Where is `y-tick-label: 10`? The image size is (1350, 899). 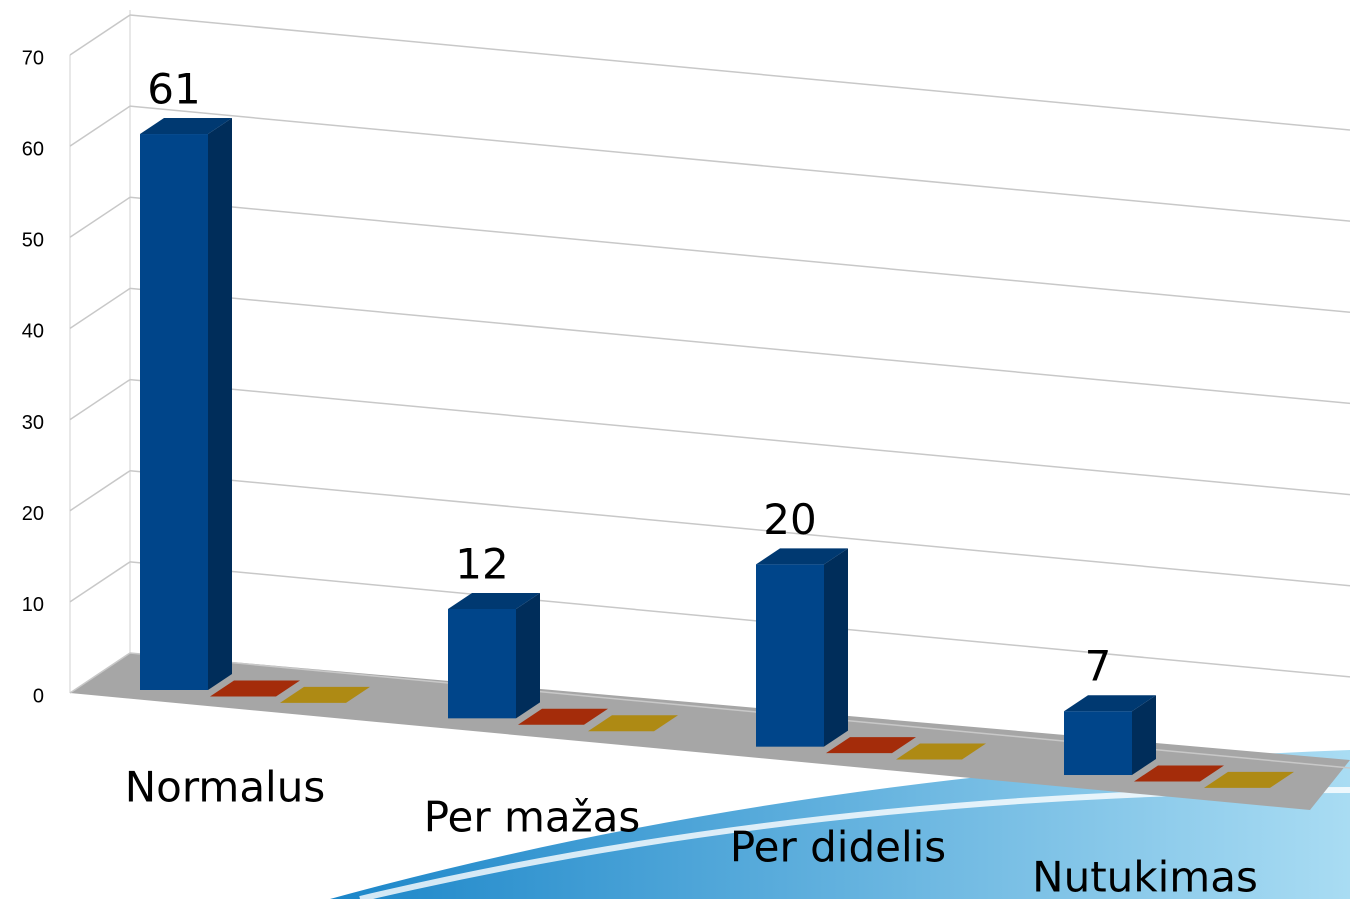 y-tick-label: 10 is located at coordinates (33, 605).